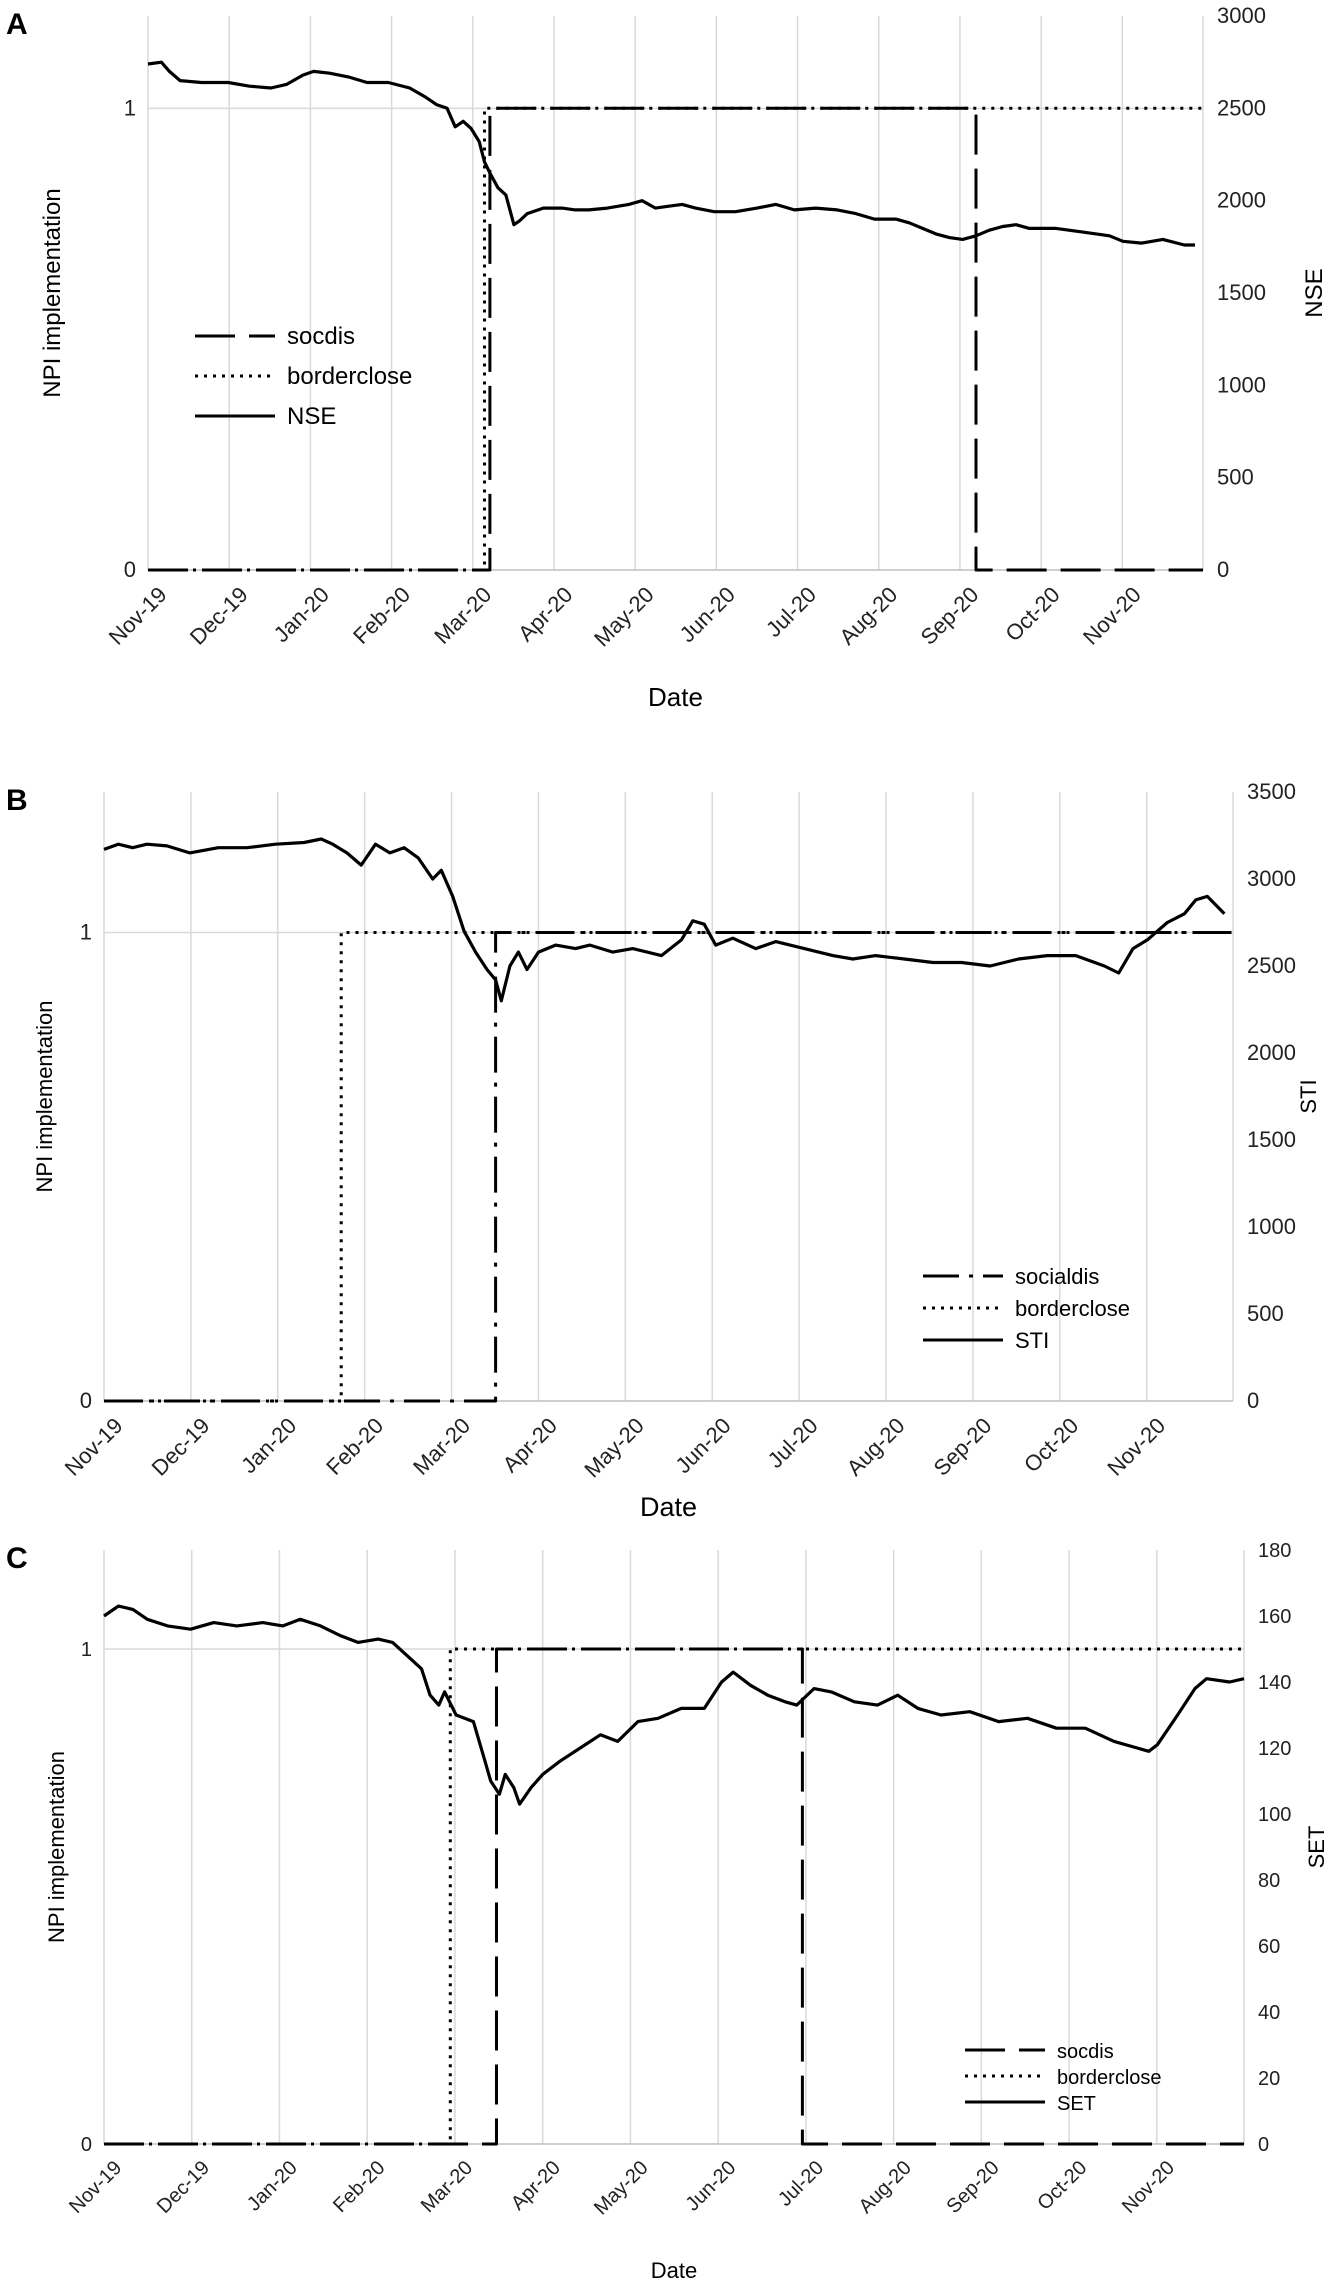 The image size is (1338, 2286). What do you see at coordinates (1314, 292) in the screenshot?
I see `y-right-axis-title: NSE` at bounding box center [1314, 292].